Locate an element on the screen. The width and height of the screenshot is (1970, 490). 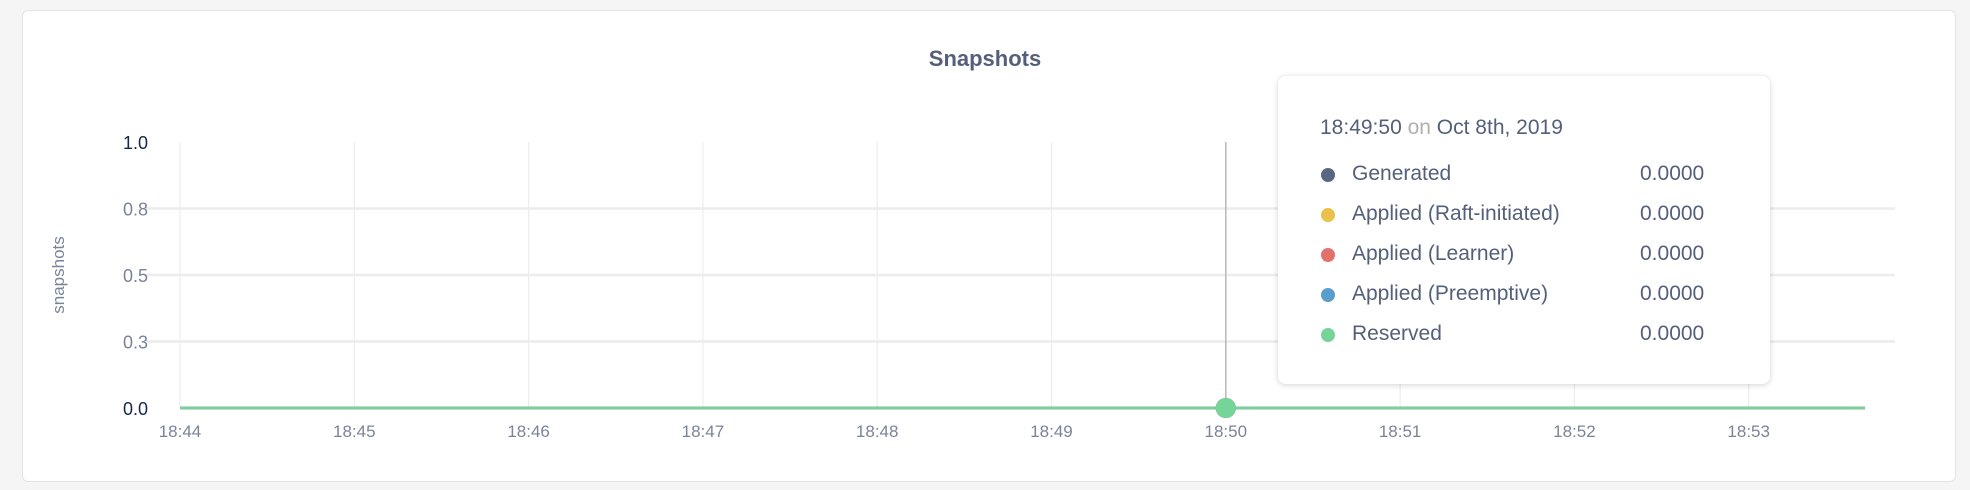
x-tick-label: 18:51 is located at coordinates (1400, 431).